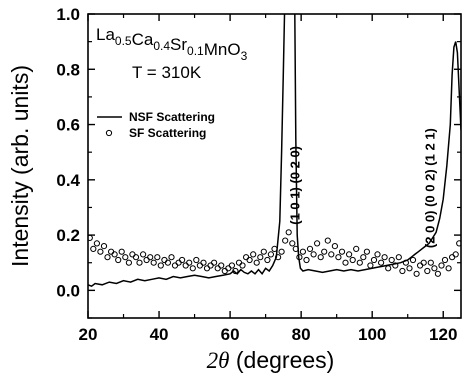  I want to click on x-tick-label: 20, so click(88, 334).